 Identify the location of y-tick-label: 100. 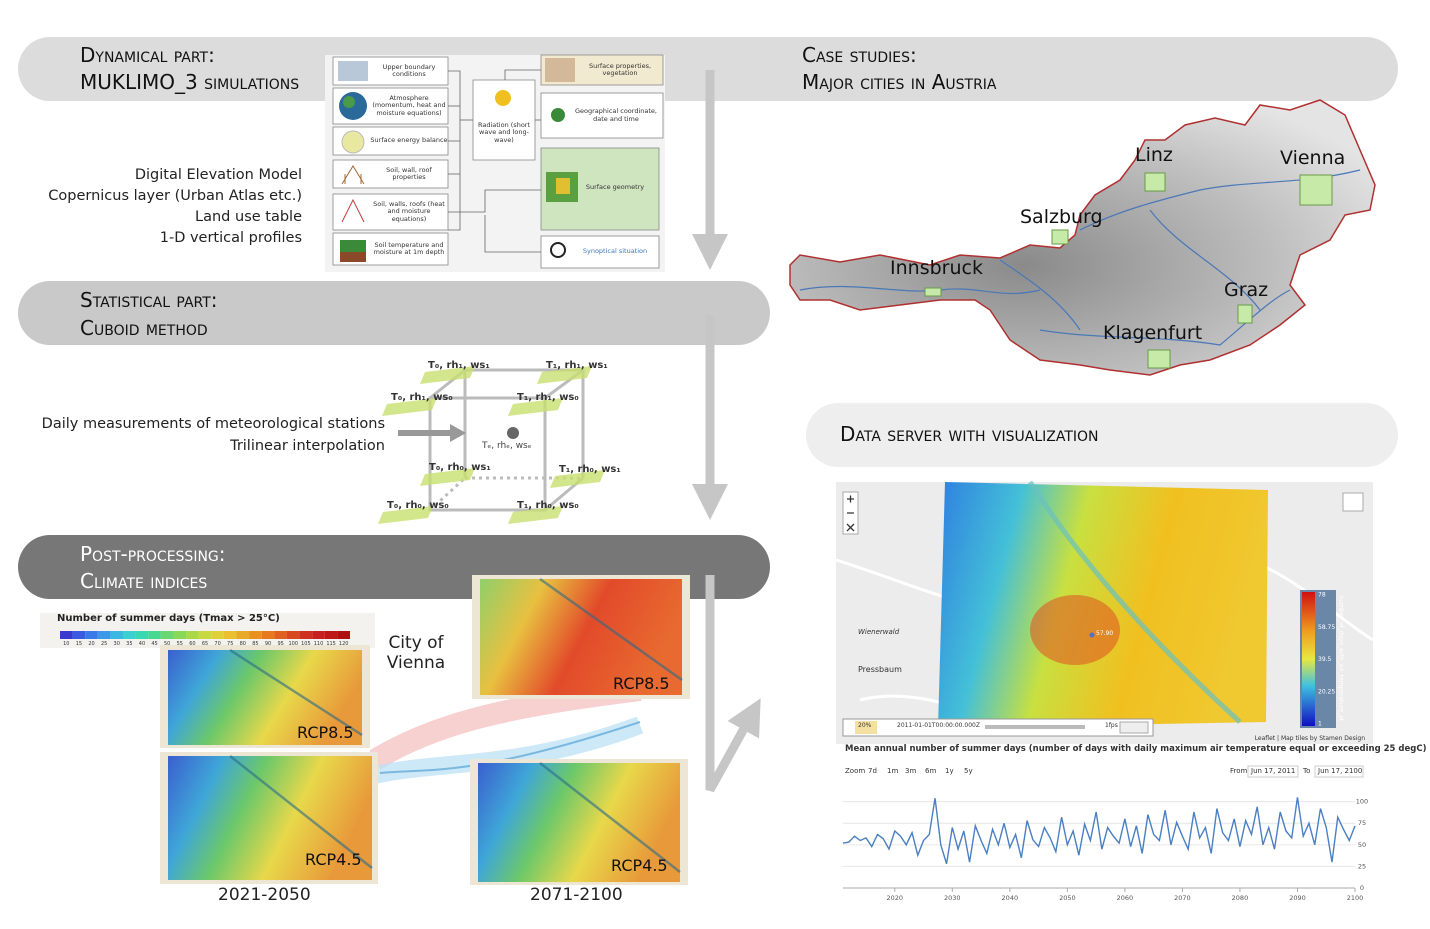
(1362, 802).